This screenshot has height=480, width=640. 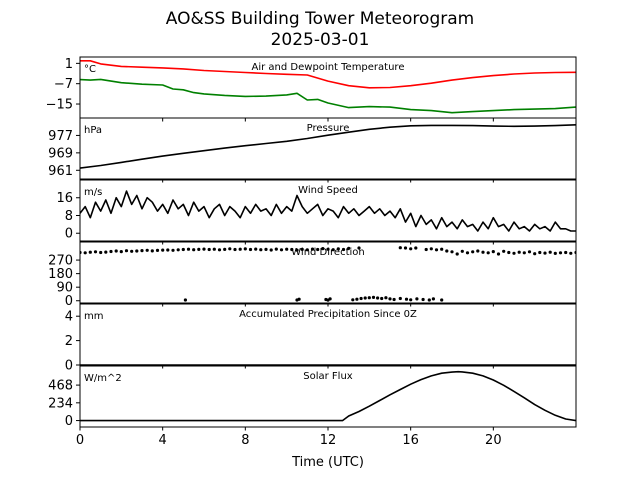 What do you see at coordinates (163, 440) in the screenshot?
I see `x-tick-label-1: 4` at bounding box center [163, 440].